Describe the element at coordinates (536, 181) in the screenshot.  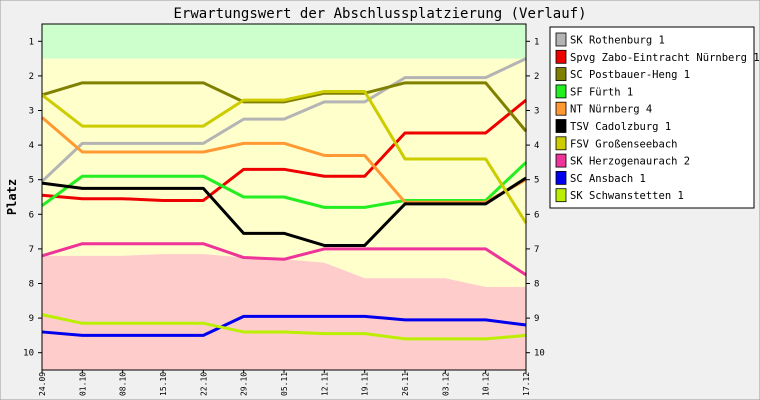
I see `y-tick-label-right: 5` at that location.